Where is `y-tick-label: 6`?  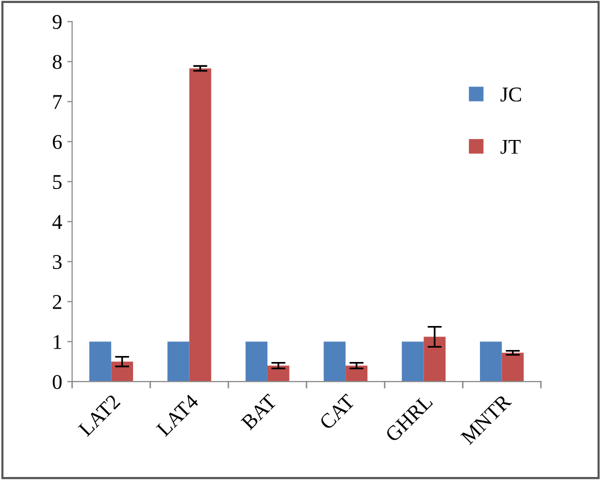
y-tick-label: 6 is located at coordinates (57, 142).